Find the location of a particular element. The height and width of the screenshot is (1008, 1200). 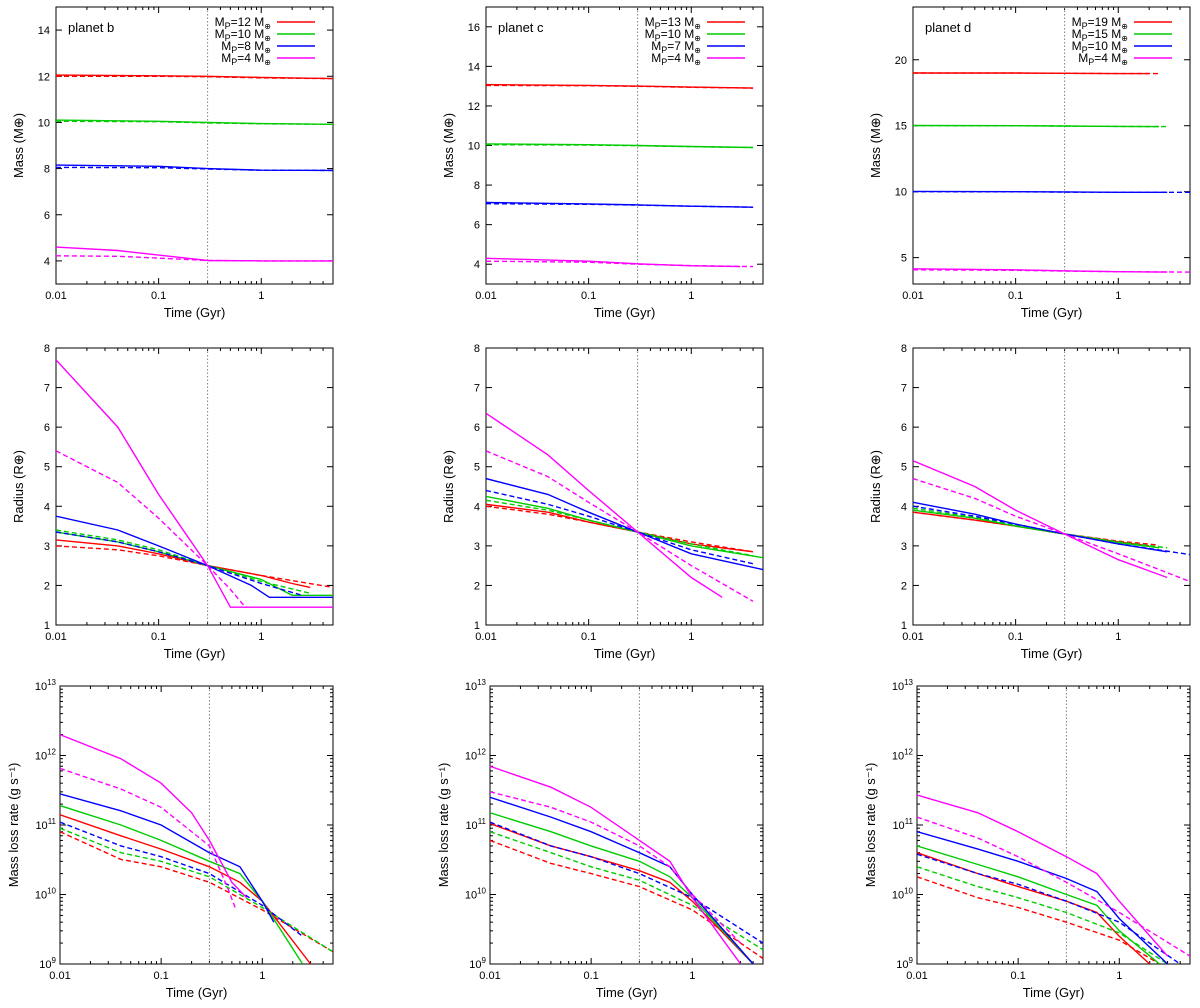

y-tick-label: 109 is located at coordinates (904, 963).